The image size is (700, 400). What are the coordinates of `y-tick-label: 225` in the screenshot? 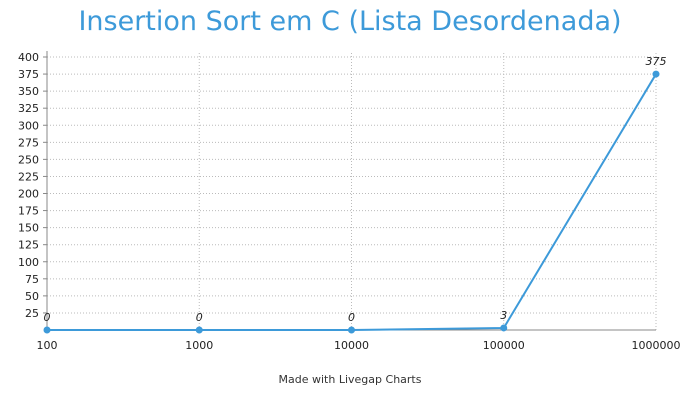 It's located at (28, 176).